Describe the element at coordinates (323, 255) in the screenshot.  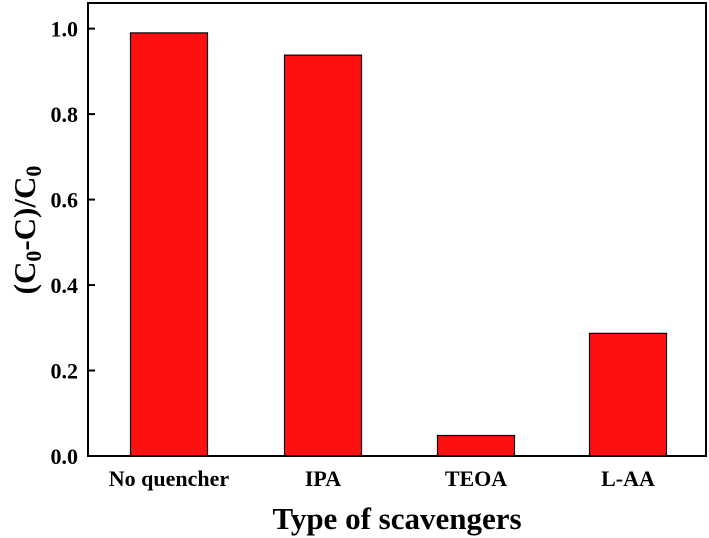
I see `bar-ipa` at that location.